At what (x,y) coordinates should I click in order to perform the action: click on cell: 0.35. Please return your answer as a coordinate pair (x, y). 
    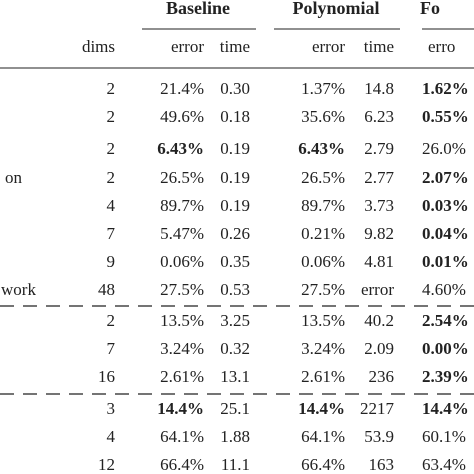
    Looking at the image, I should click on (235, 261).